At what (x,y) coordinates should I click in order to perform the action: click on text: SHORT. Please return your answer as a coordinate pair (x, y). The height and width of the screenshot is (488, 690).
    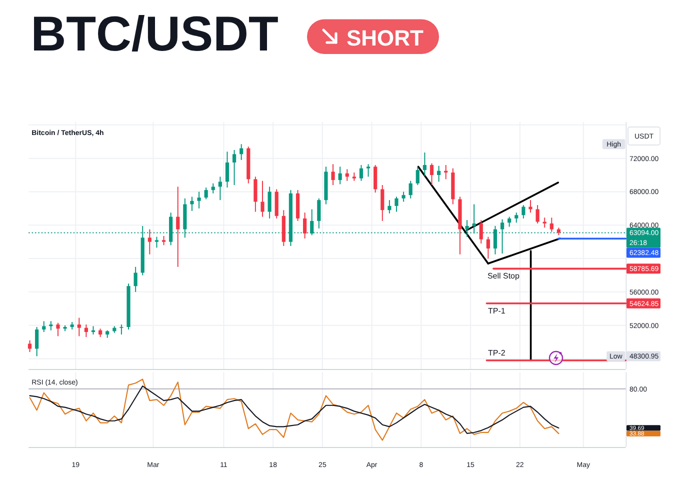
    Looking at the image, I should click on (385, 38).